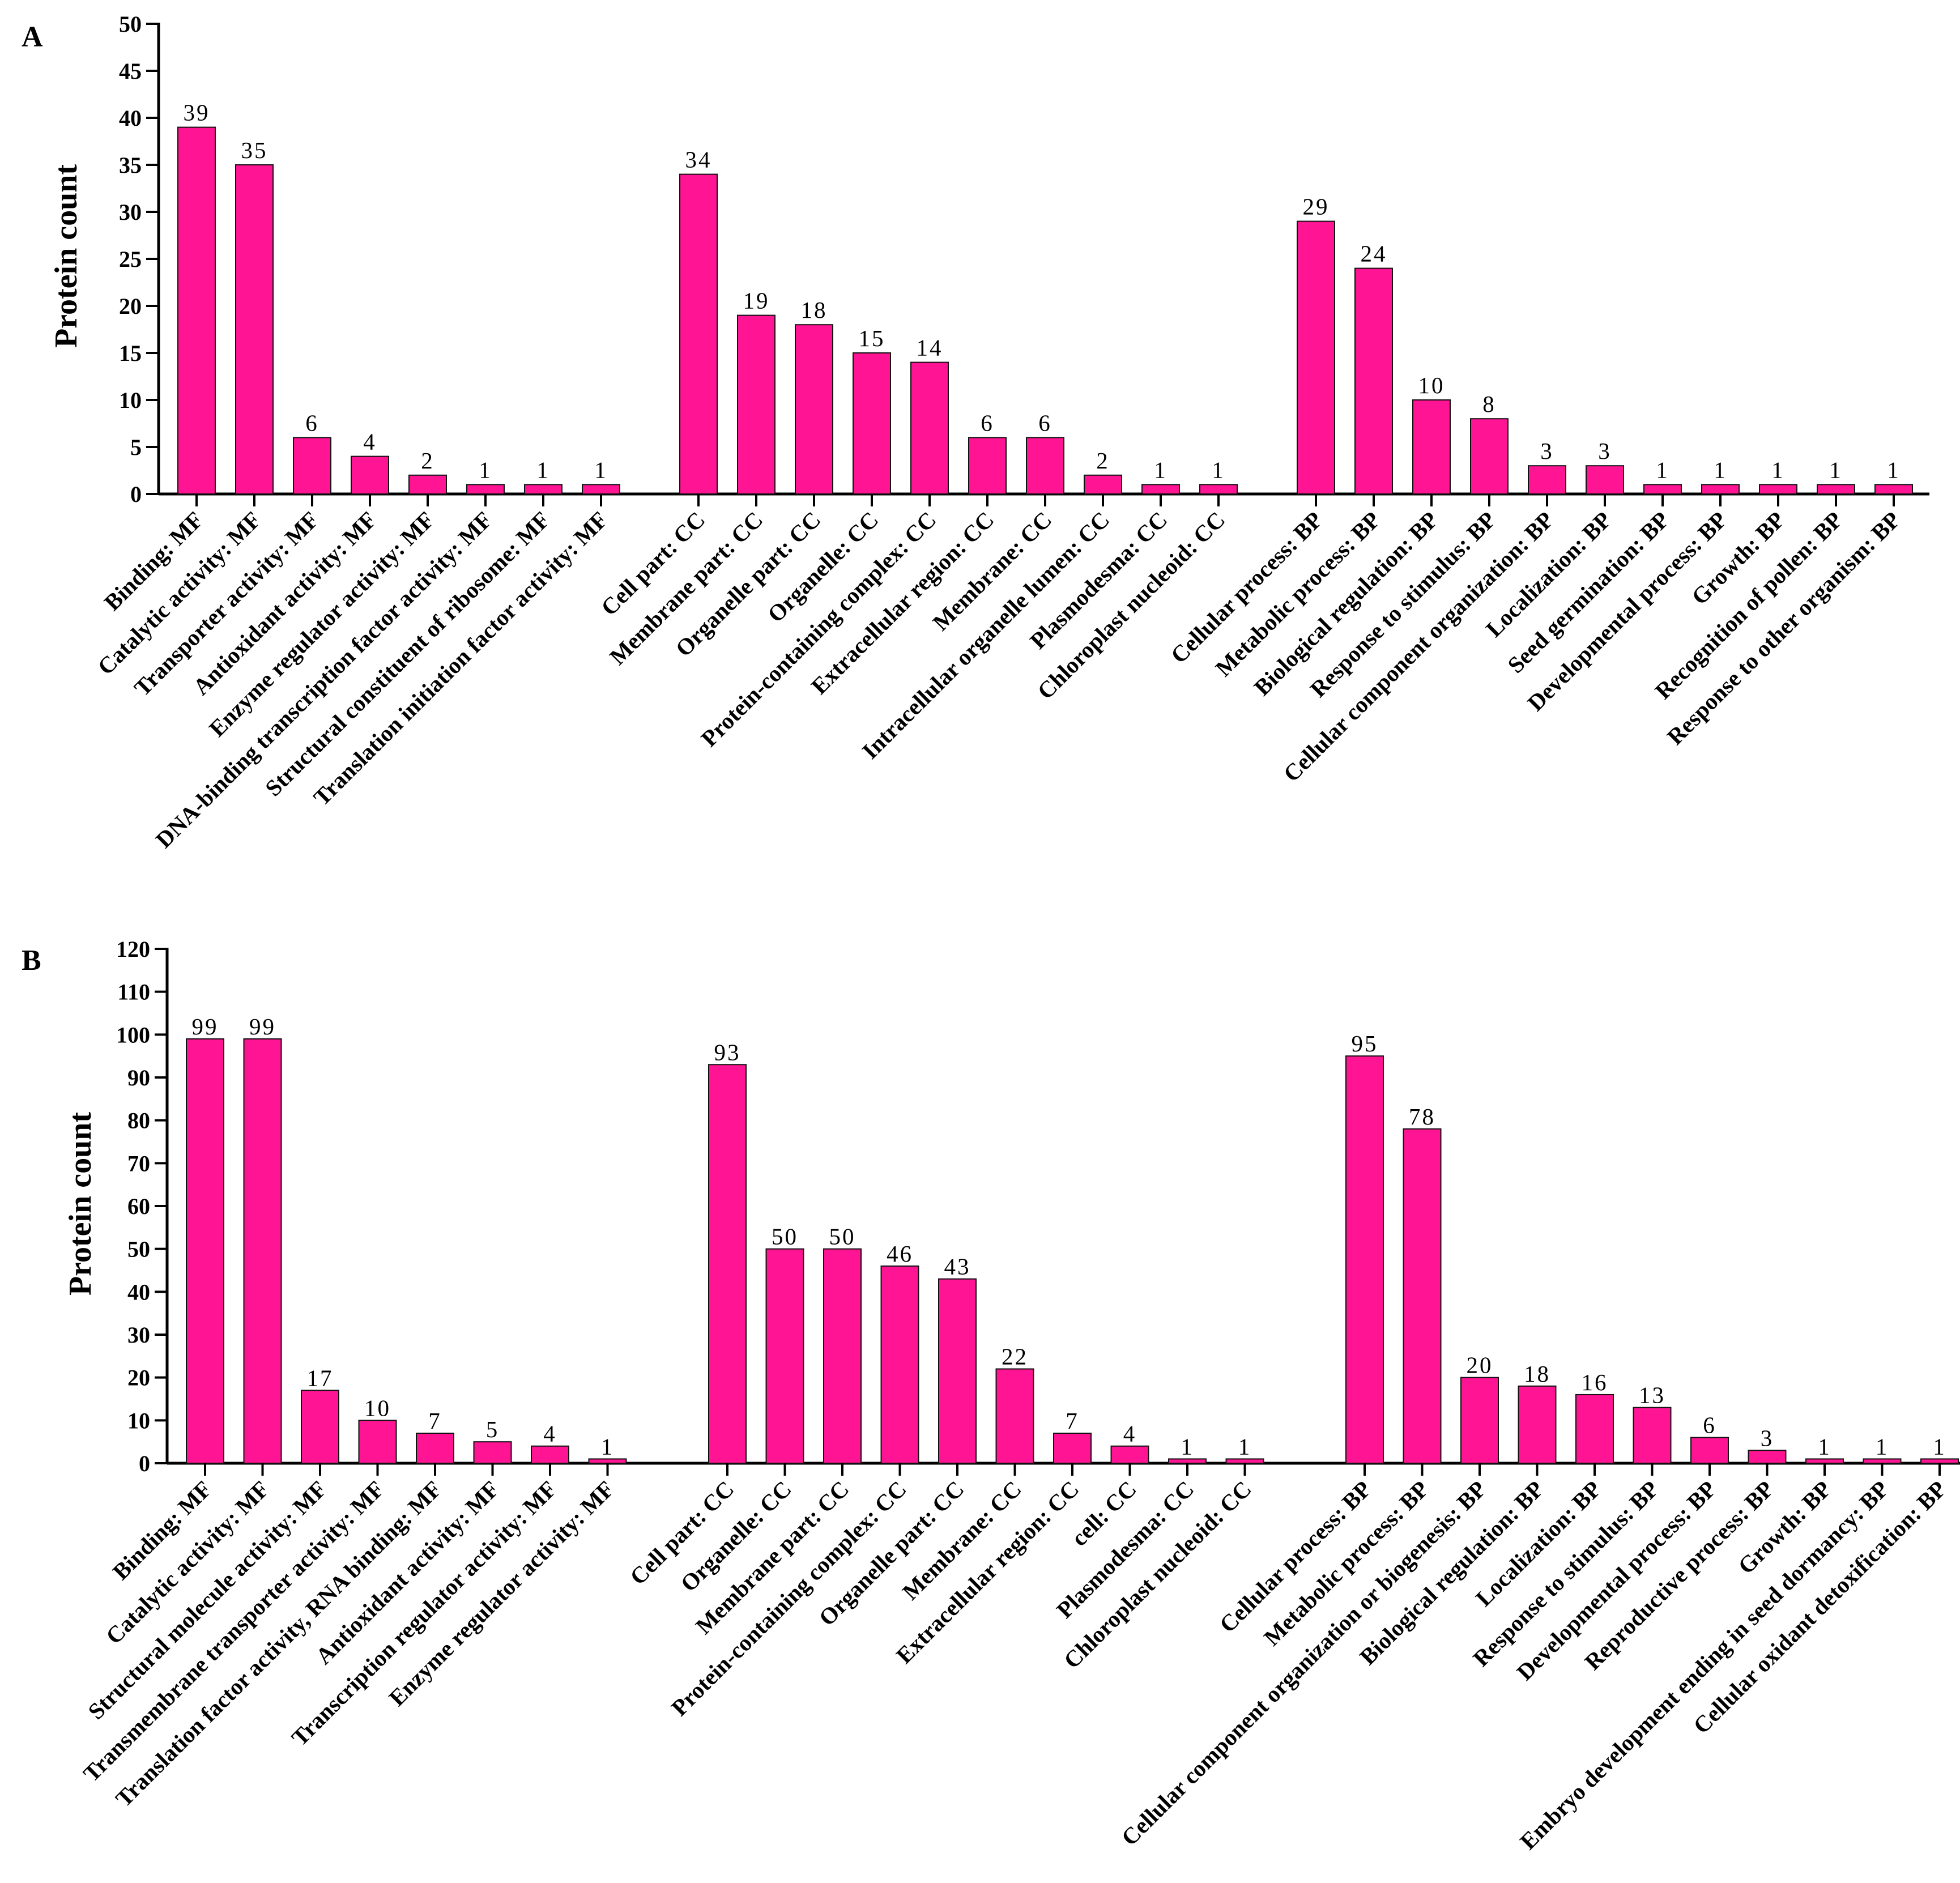 The width and height of the screenshot is (1960, 1883). What do you see at coordinates (130, 71) in the screenshot?
I see `panel-a-y-tick-label: 45` at bounding box center [130, 71].